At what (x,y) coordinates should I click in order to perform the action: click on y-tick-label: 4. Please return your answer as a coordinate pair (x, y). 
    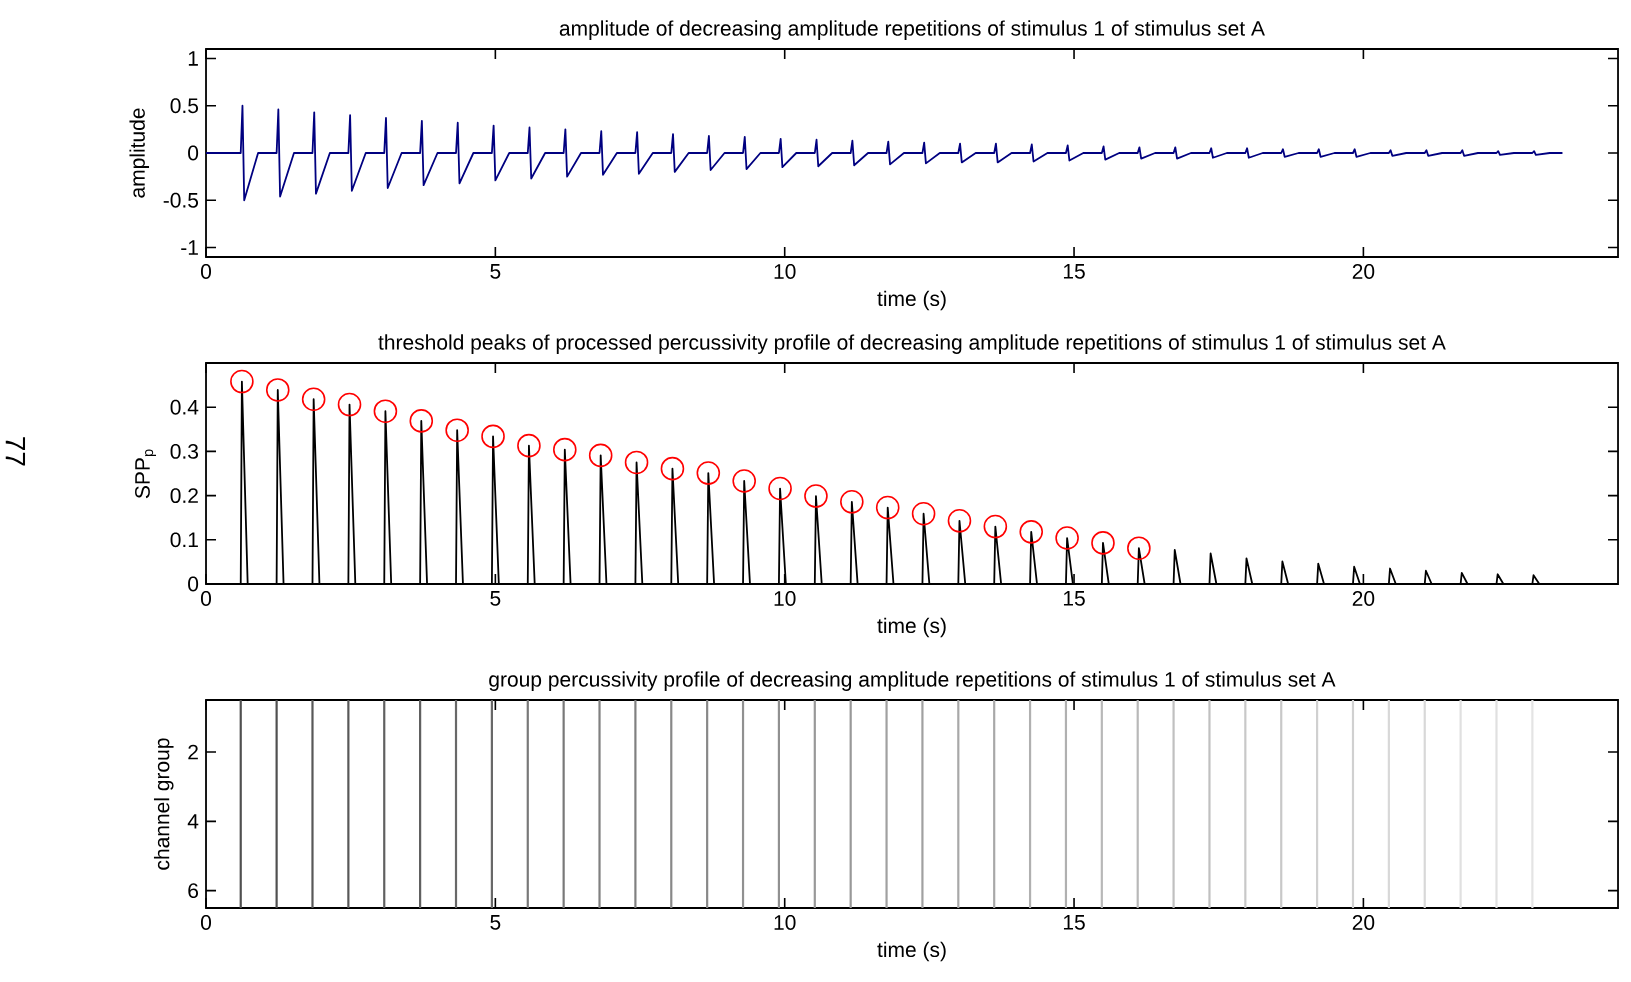
    Looking at the image, I should click on (193, 821).